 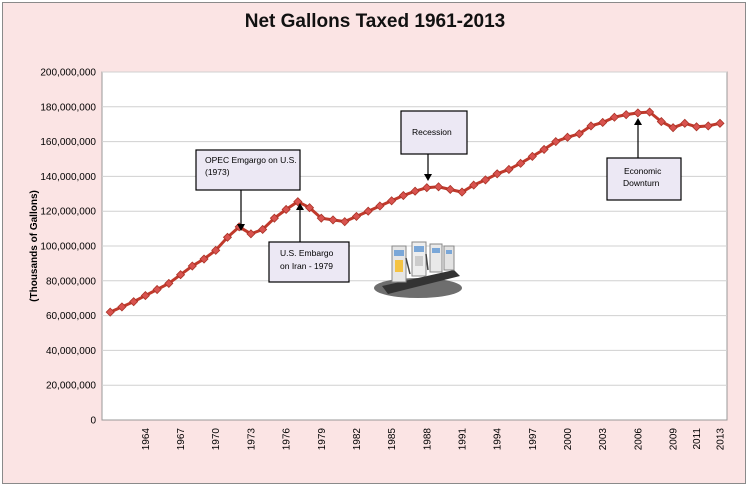 What do you see at coordinates (71, 281) in the screenshot?
I see `y-tick-label: 80,000,000` at bounding box center [71, 281].